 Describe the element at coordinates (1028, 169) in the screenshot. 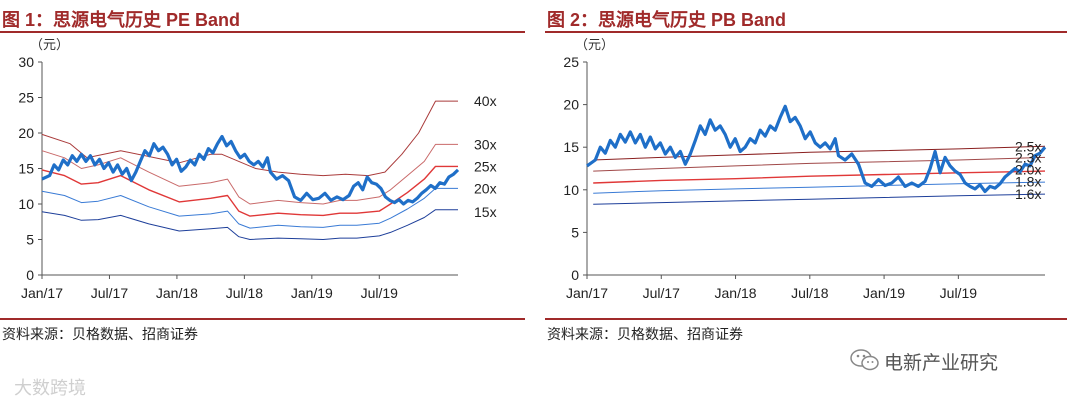

I see `band-label: 2.0x` at that location.